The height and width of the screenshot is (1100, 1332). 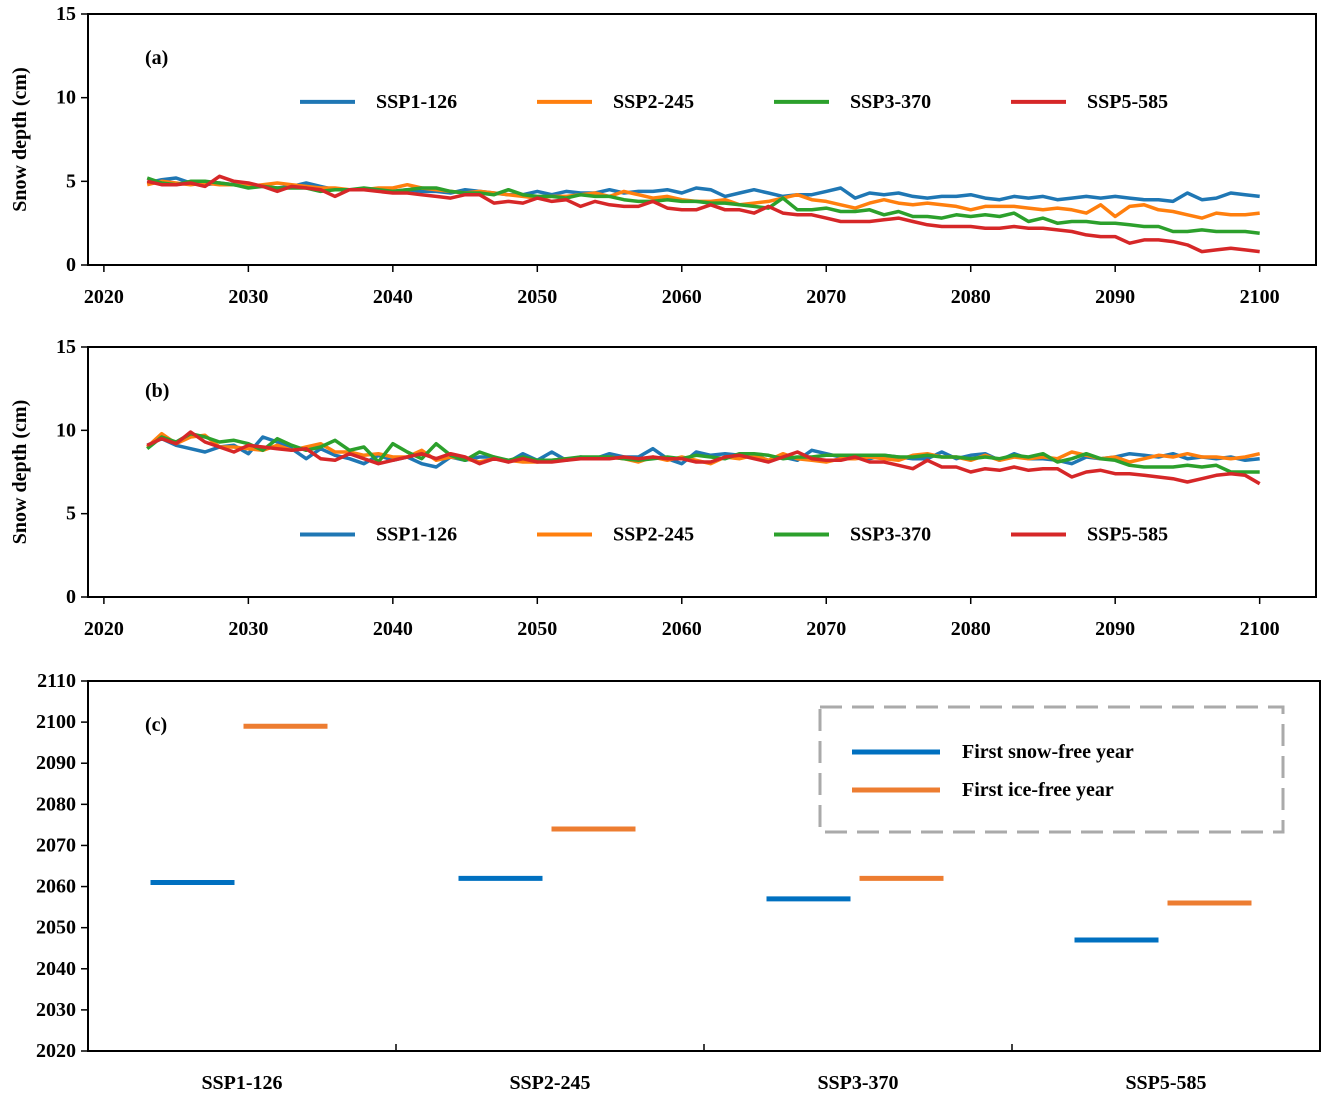 I want to click on y-tick-label: 2060, so click(x=56, y=887).